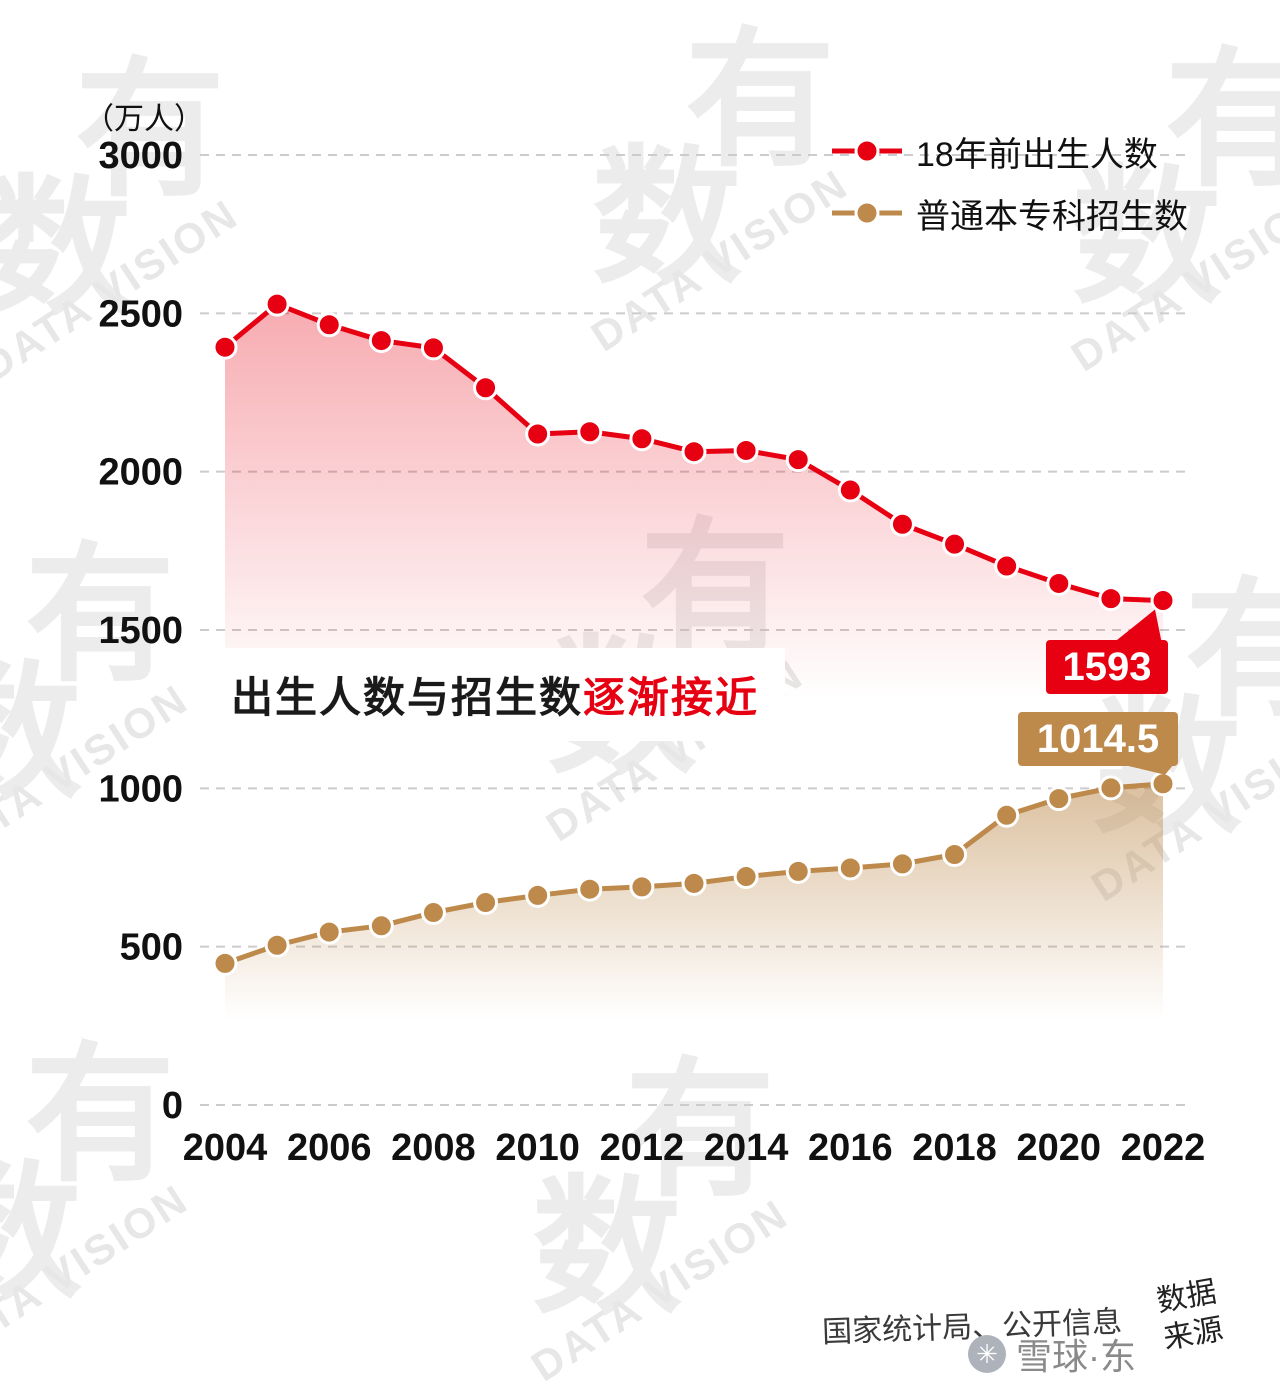  I want to click on y-tick-label: 500, so click(151, 948).